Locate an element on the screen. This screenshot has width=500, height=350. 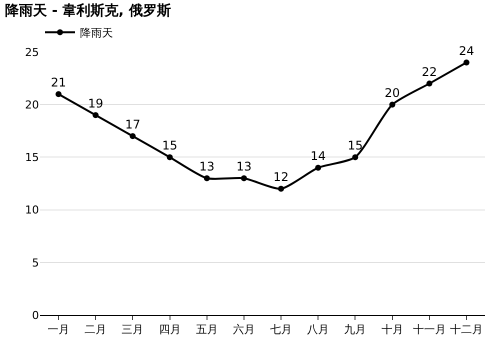
y-tick-label: 20 is located at coordinates (32, 105).